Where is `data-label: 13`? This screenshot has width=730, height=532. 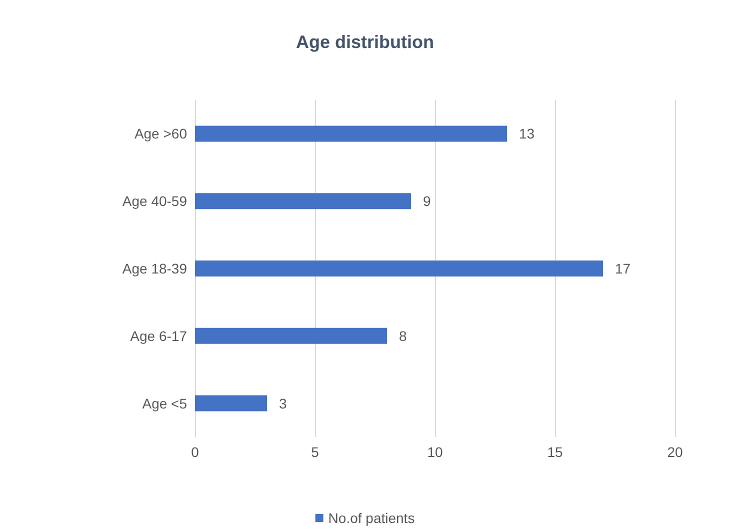
data-label: 13 is located at coordinates (527, 134).